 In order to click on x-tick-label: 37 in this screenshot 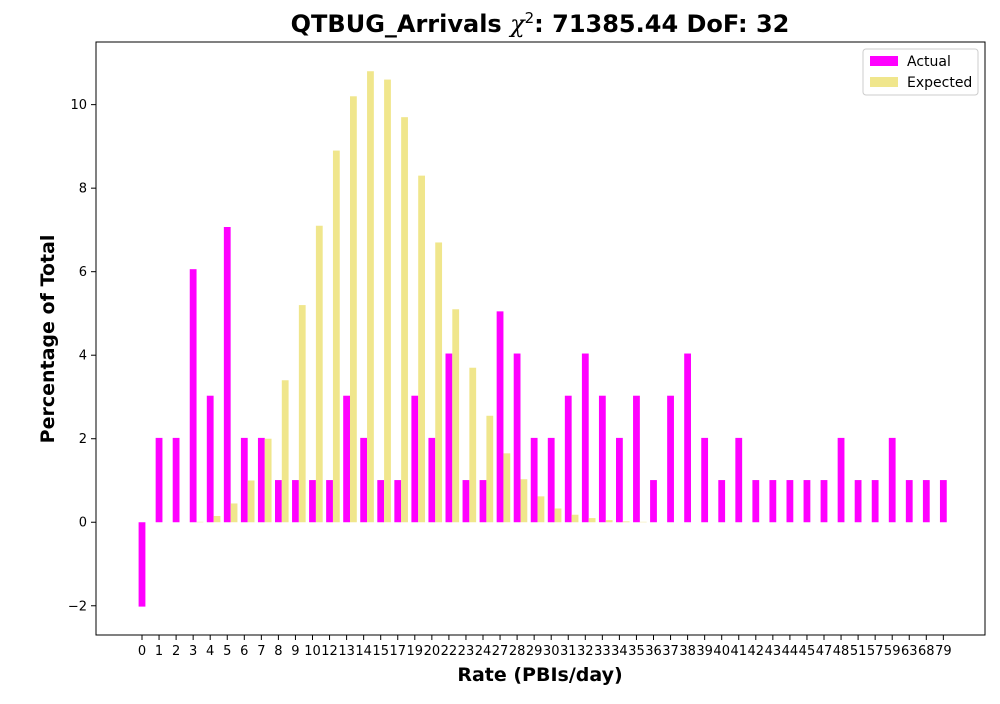, I will do `click(670, 651)`.